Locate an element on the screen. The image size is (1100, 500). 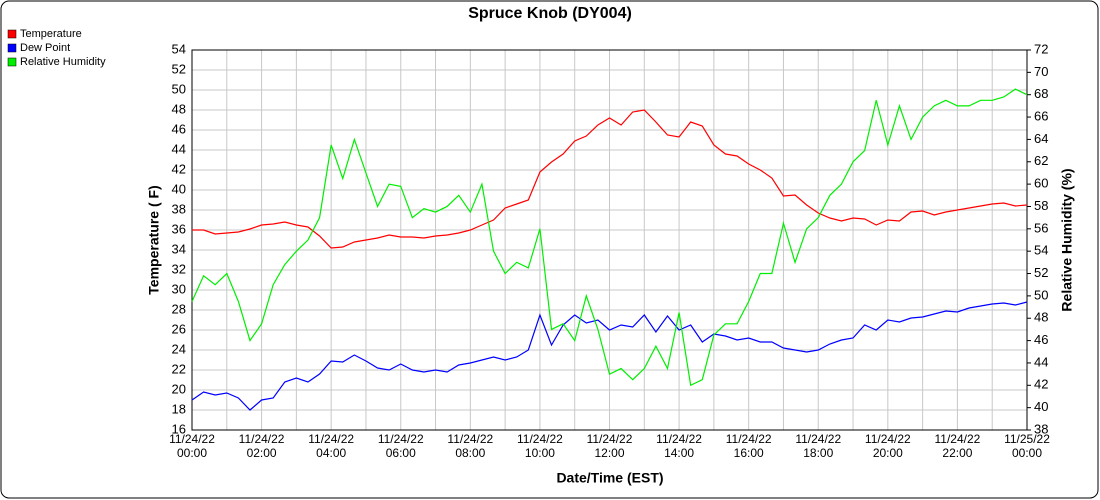
x-tick-label: 11/24/22 06:00 is located at coordinates (401, 446).